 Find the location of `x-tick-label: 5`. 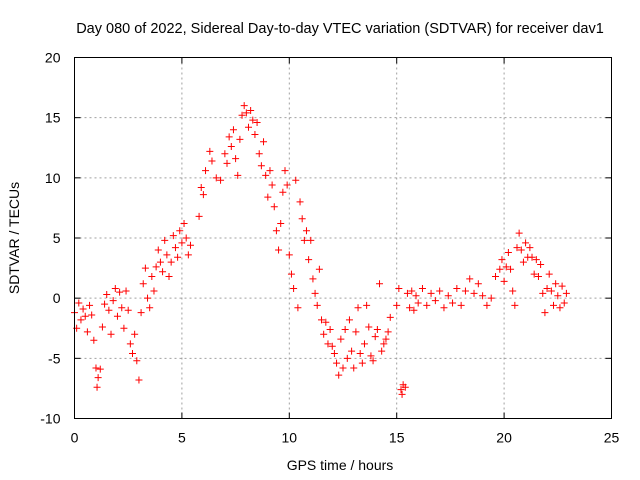

x-tick-label: 5 is located at coordinates (182, 438).